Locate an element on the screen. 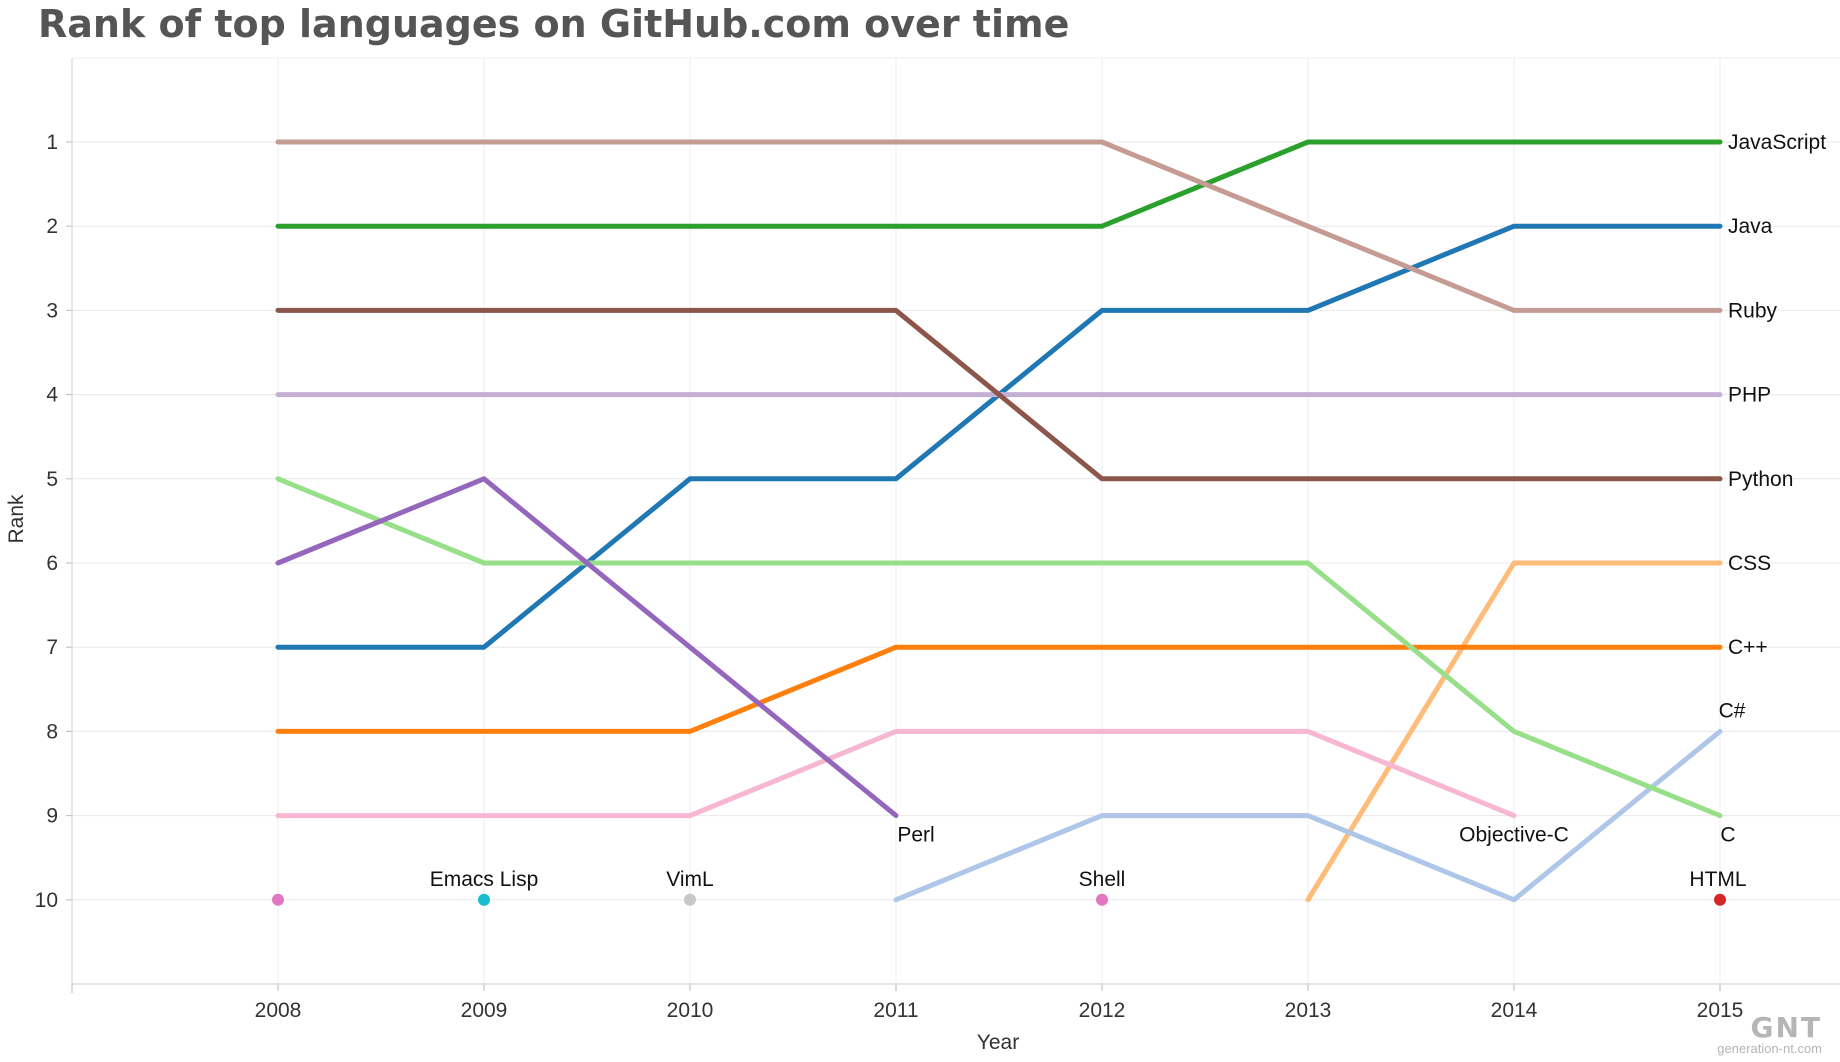  x-tick-label-2008: 2008 is located at coordinates (278, 1010).